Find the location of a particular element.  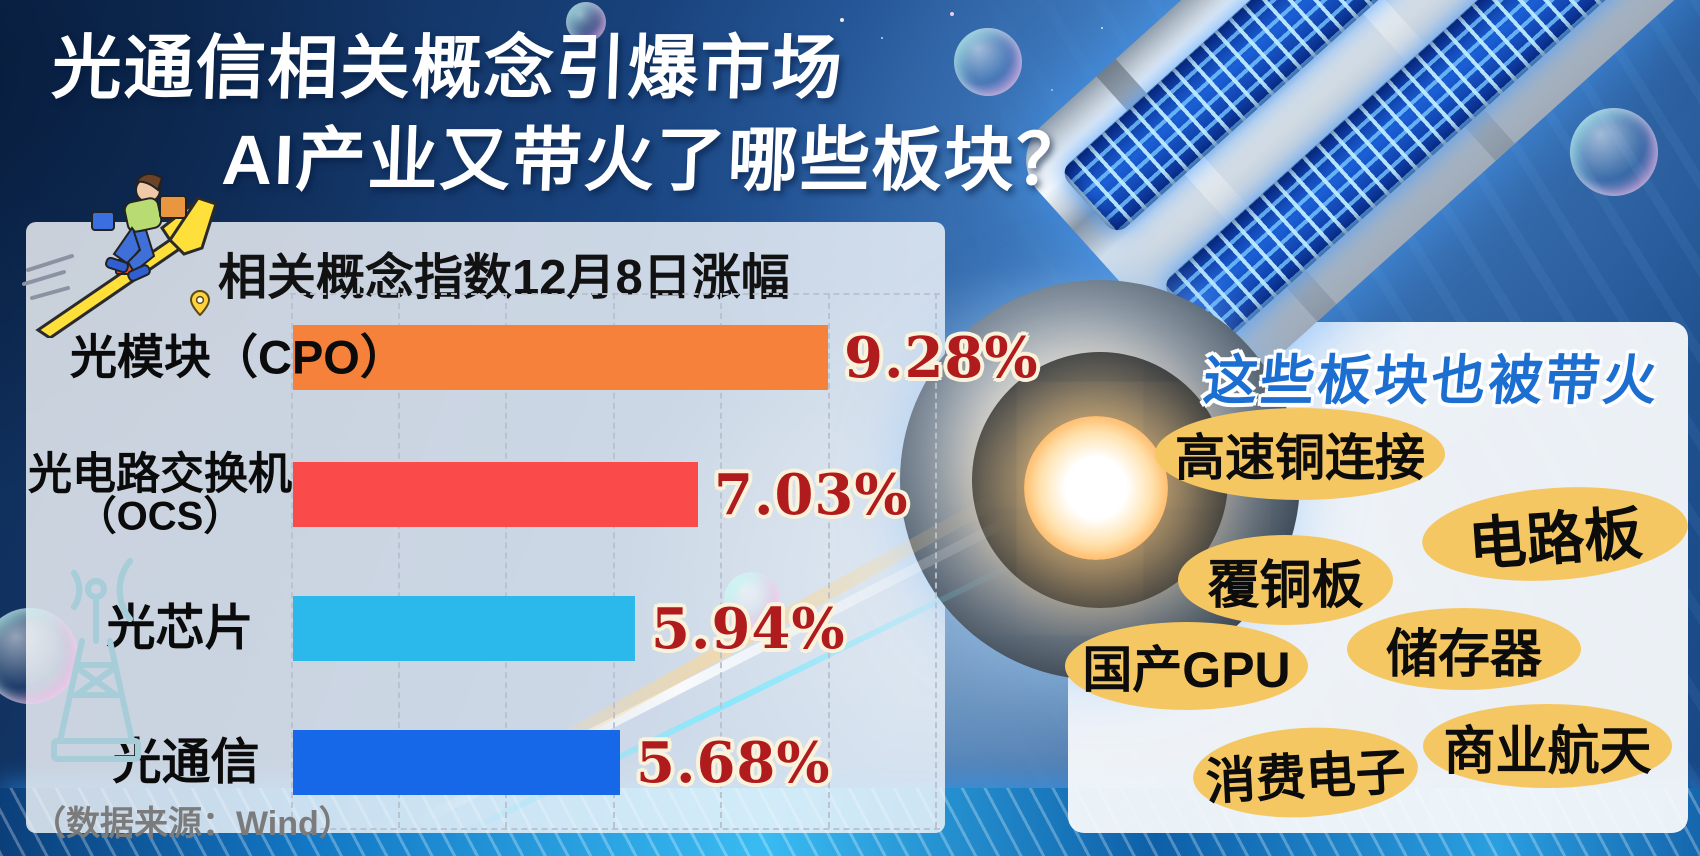

bar-category-label: 光电路交换机 （OCS） is located at coordinates (160, 493).